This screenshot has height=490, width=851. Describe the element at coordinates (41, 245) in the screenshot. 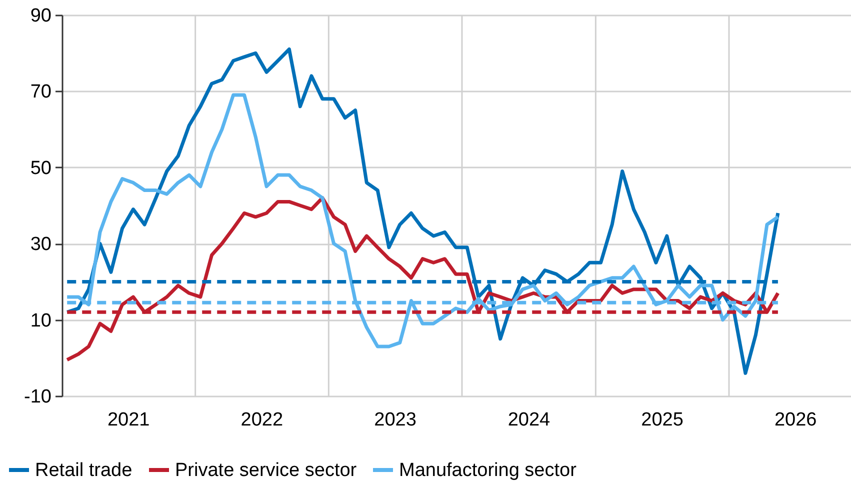

I see `y-tick-label: 30` at that location.